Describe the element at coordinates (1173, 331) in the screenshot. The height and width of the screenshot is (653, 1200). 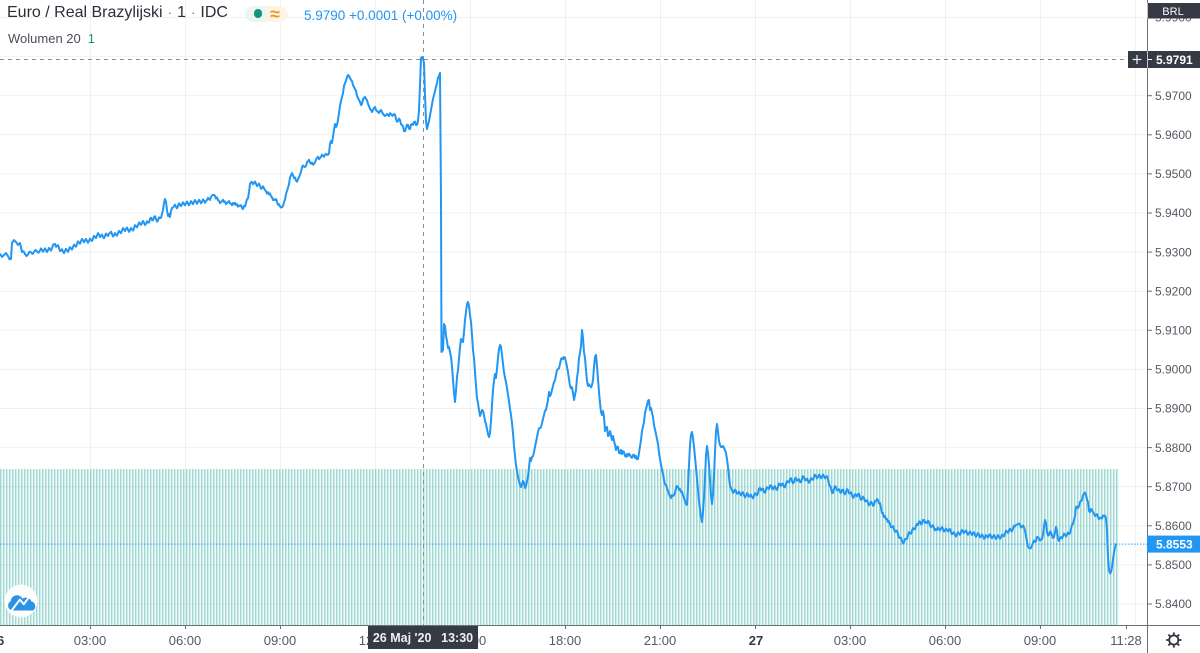
I see `svg-text: 5.9100` at that location.